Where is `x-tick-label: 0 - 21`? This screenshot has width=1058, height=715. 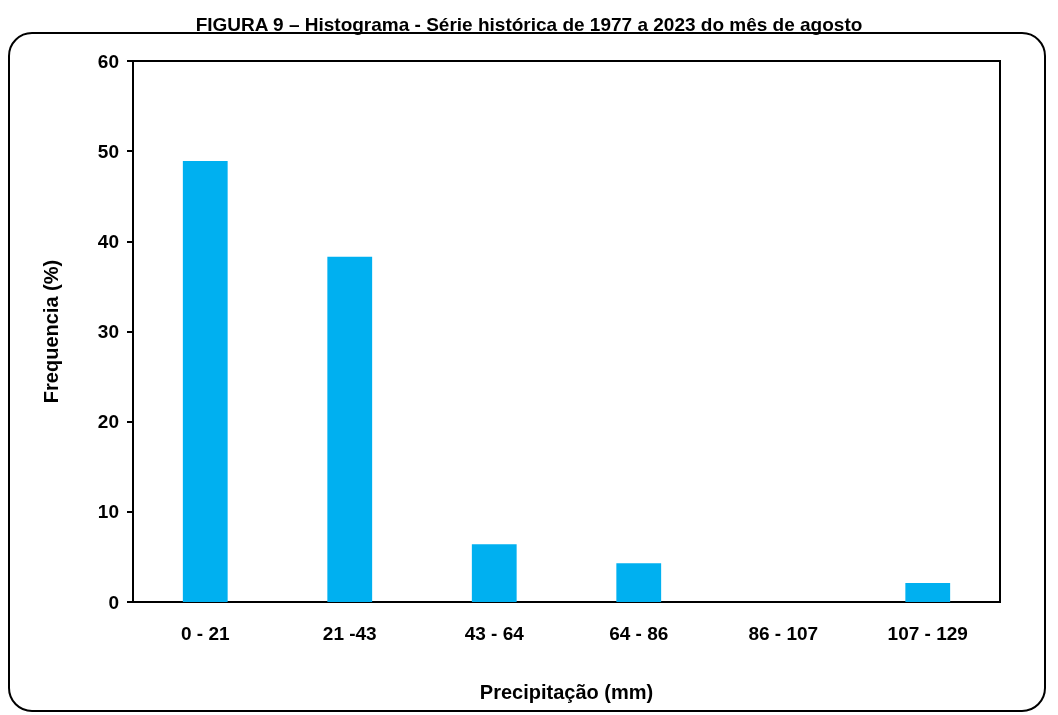 x-tick-label: 0 - 21 is located at coordinates (205, 633).